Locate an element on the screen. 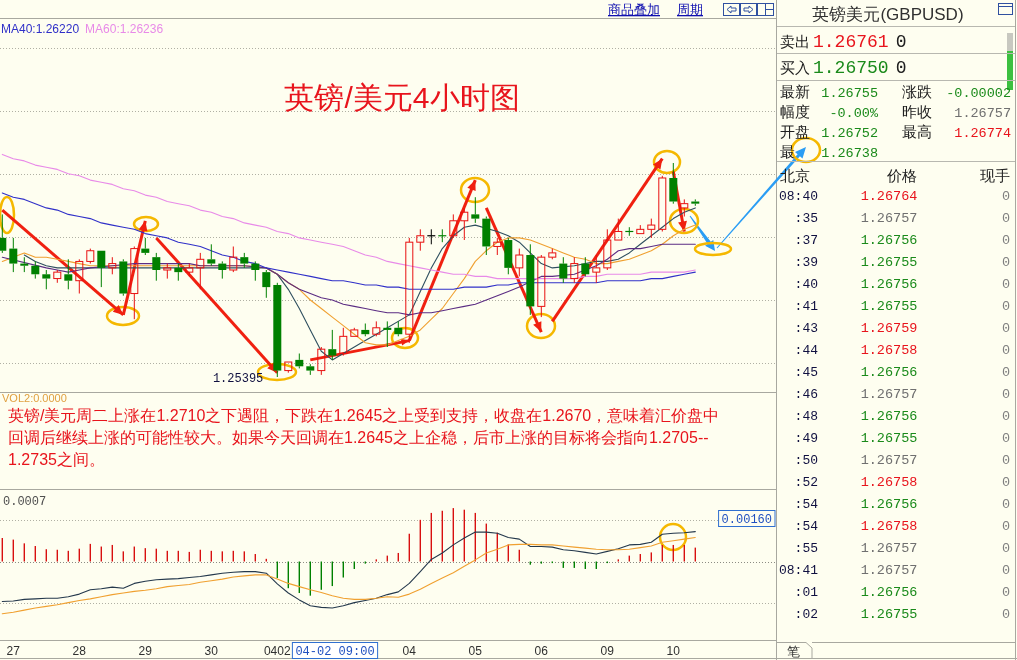 Image resolution: width=1017 pixels, height=660 pixels. category-label: 08:40 is located at coordinates (798, 196).